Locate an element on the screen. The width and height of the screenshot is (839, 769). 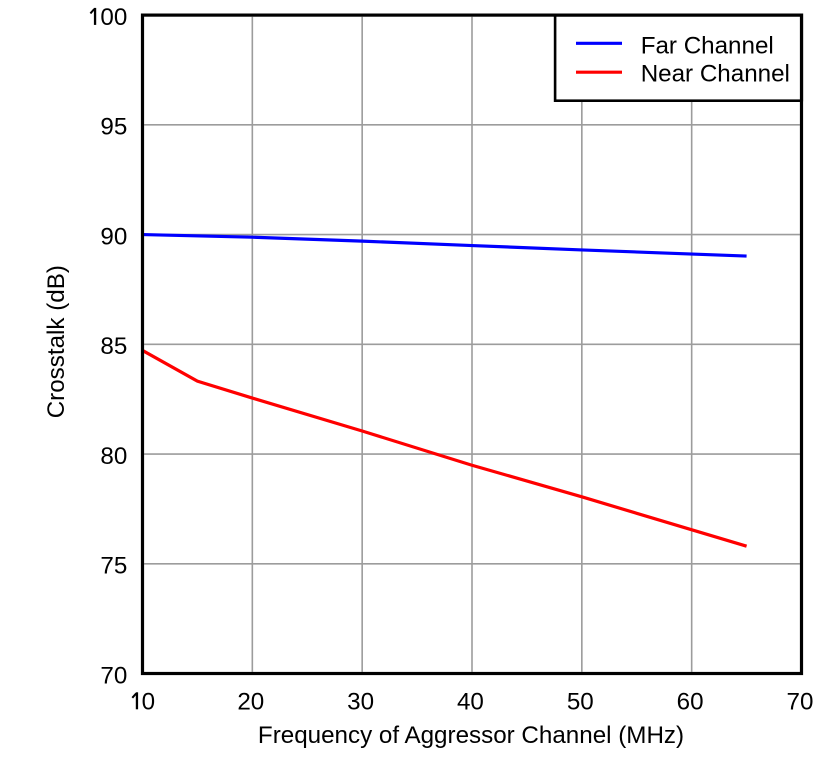
svg-text: 80 is located at coordinates (113, 456).